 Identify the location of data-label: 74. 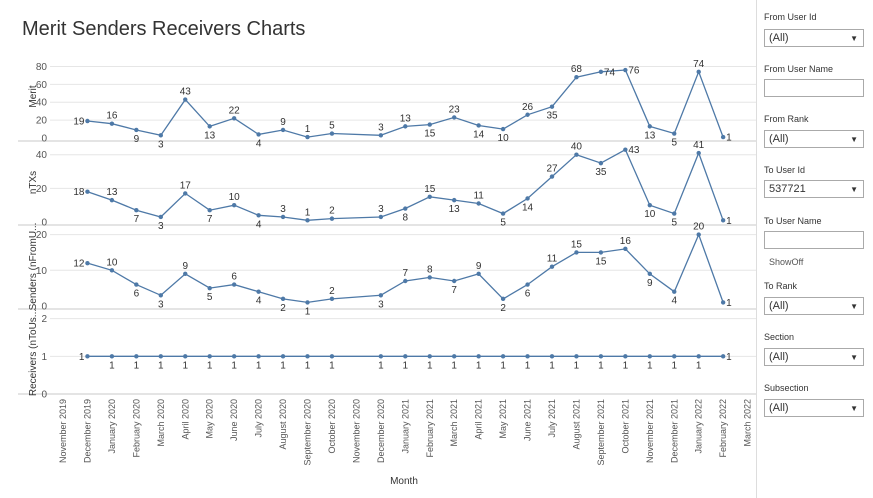
(610, 72).